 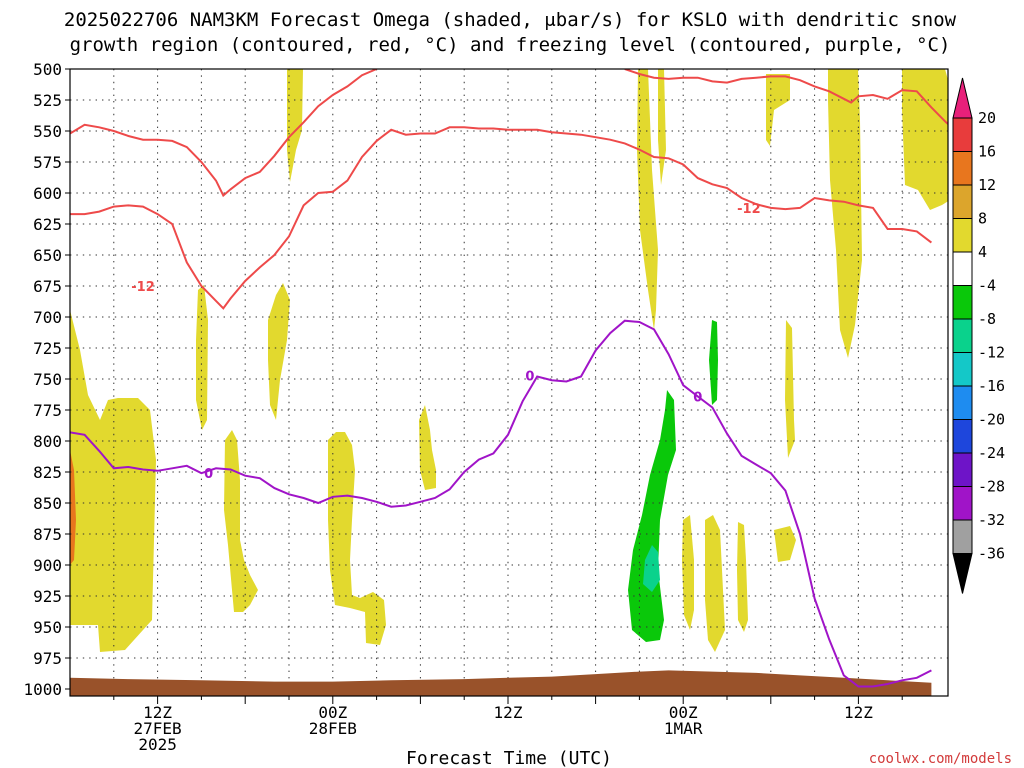 What do you see at coordinates (47, 286) in the screenshot?
I see `y-tick-label: 675` at bounding box center [47, 286].